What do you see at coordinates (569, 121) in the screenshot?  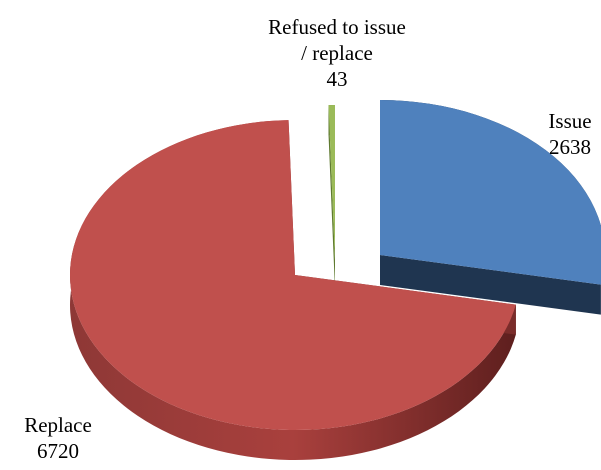 I see `slice-name-1: Issue` at bounding box center [569, 121].